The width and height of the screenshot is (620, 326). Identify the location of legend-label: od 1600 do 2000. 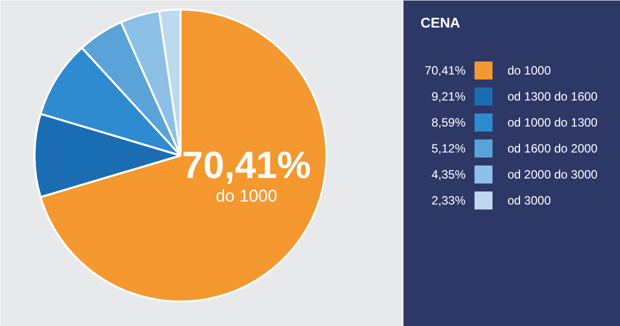
(553, 149).